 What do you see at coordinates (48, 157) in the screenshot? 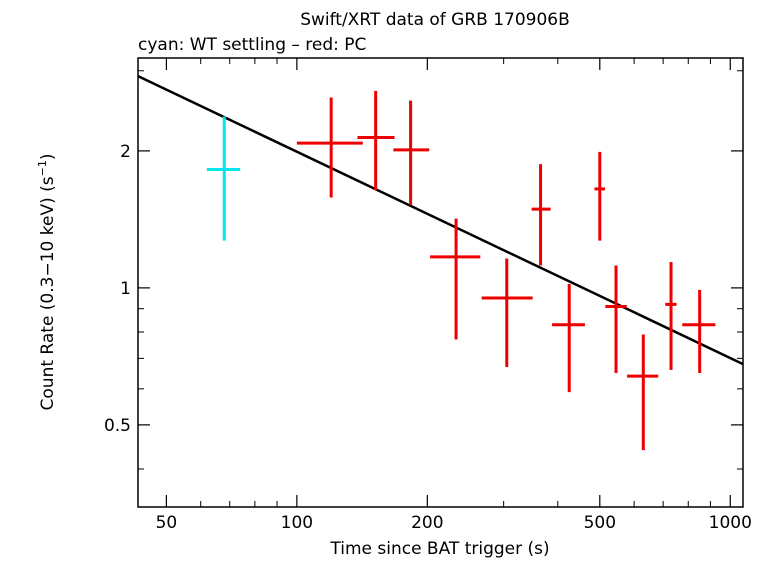
I see `y-axis-label-close: )` at bounding box center [48, 157].